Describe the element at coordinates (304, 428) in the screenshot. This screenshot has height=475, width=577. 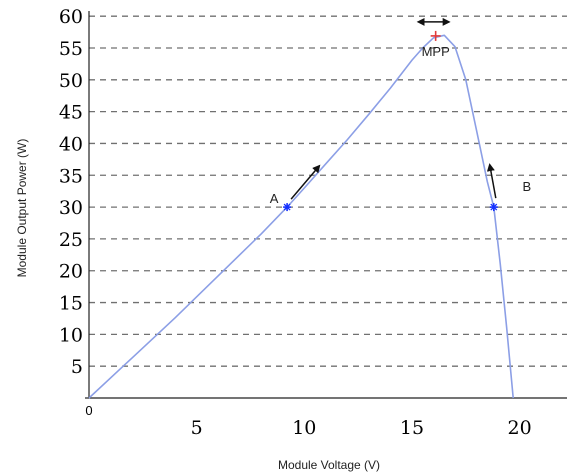
I see `x-tick-label-10: 10` at that location.